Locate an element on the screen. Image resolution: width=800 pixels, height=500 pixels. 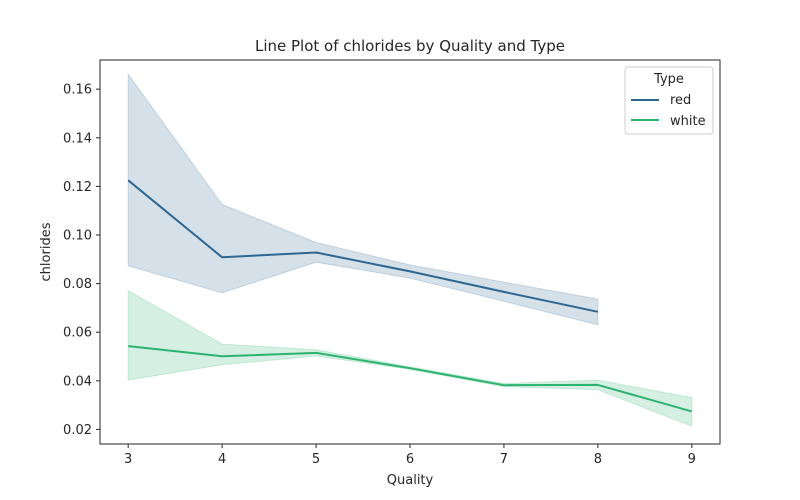
x-tick-label: 7 is located at coordinates (504, 459).